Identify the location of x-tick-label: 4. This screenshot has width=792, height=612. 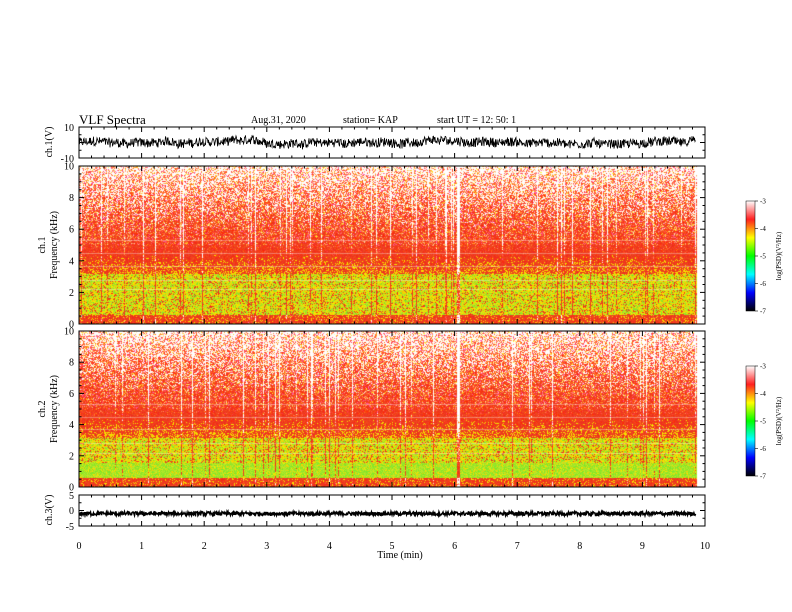
(329, 546).